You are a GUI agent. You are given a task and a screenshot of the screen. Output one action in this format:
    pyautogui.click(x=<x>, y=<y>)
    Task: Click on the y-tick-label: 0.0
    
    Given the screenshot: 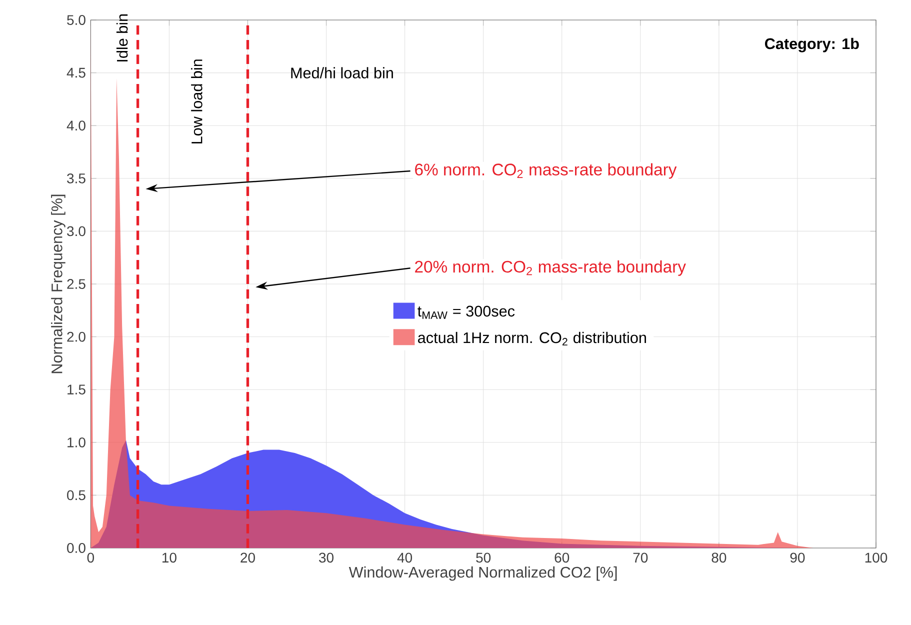 What is the action you would take?
    pyautogui.click(x=76, y=548)
    